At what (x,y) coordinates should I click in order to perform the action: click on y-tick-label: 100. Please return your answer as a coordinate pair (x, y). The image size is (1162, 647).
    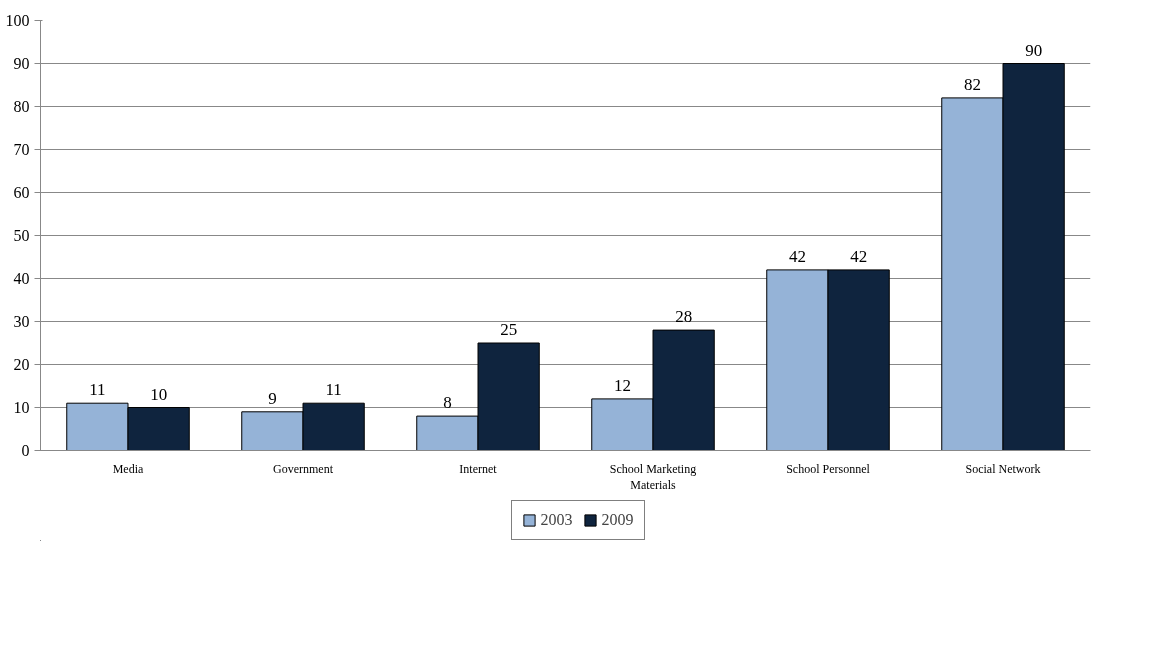
    Looking at the image, I should click on (17, 20).